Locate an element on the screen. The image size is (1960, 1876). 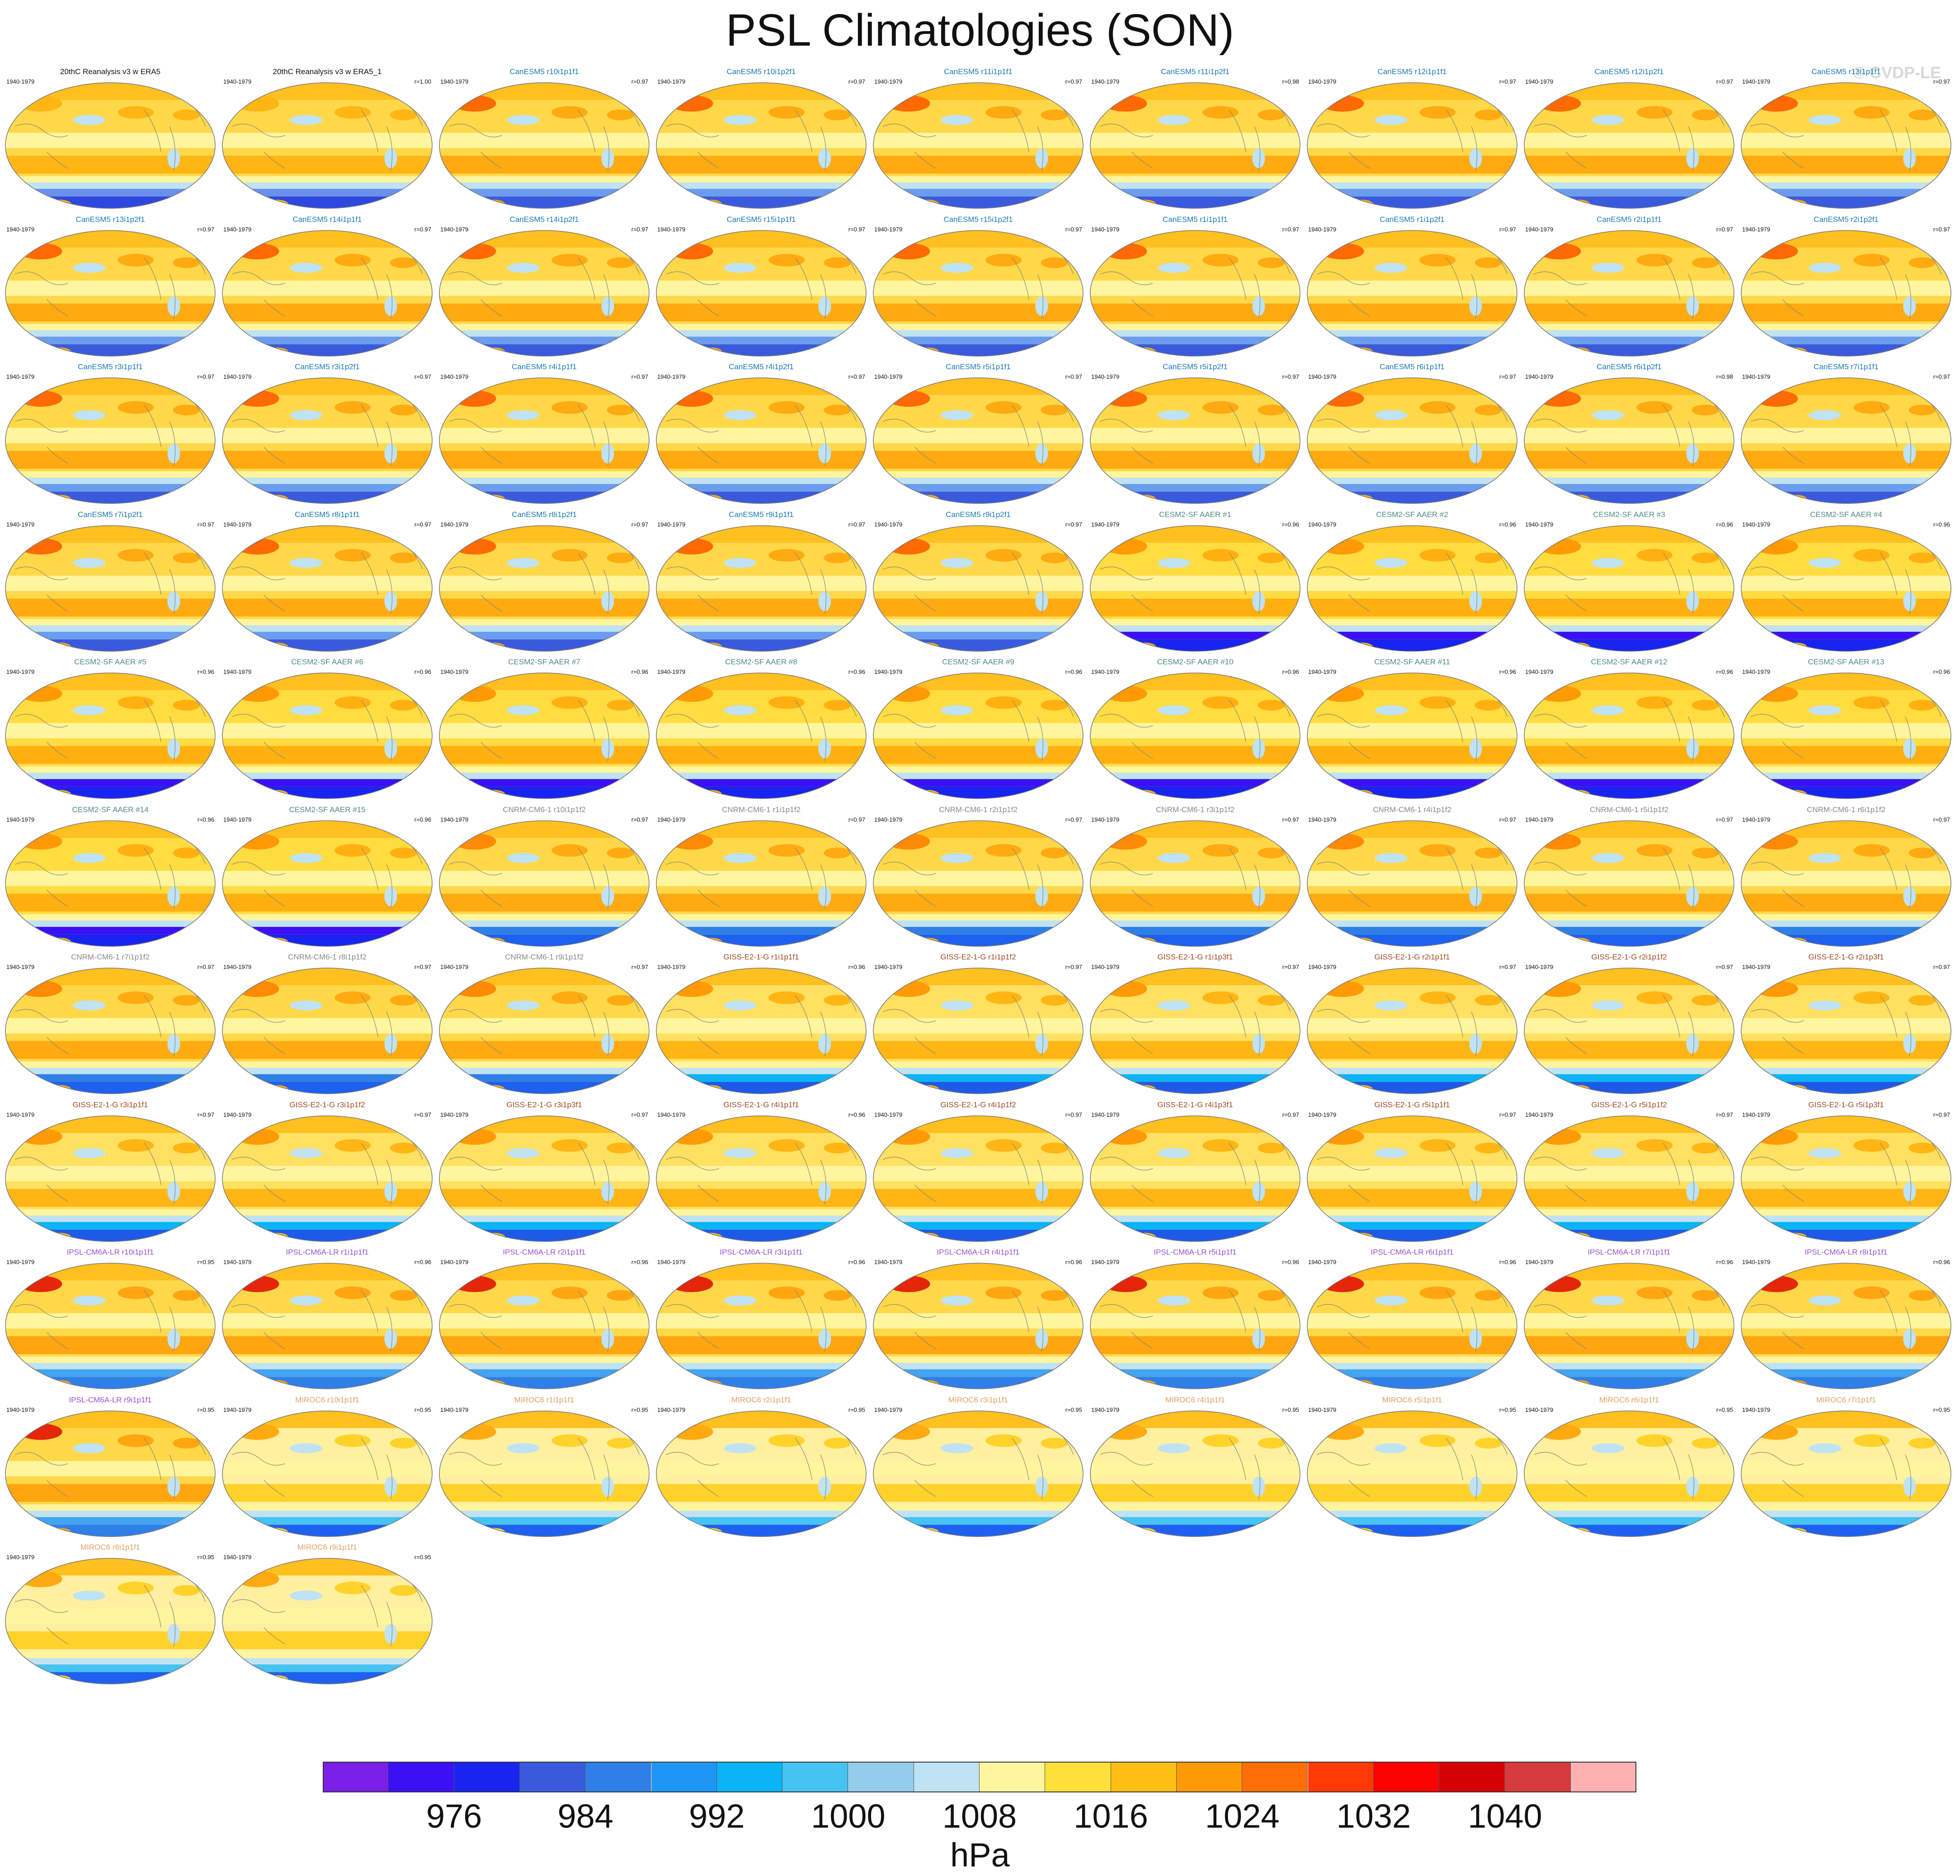
map-panel: MIROC6 r5i1p1f1 1940-1979 r=0.95 is located at coordinates (1412, 1466).